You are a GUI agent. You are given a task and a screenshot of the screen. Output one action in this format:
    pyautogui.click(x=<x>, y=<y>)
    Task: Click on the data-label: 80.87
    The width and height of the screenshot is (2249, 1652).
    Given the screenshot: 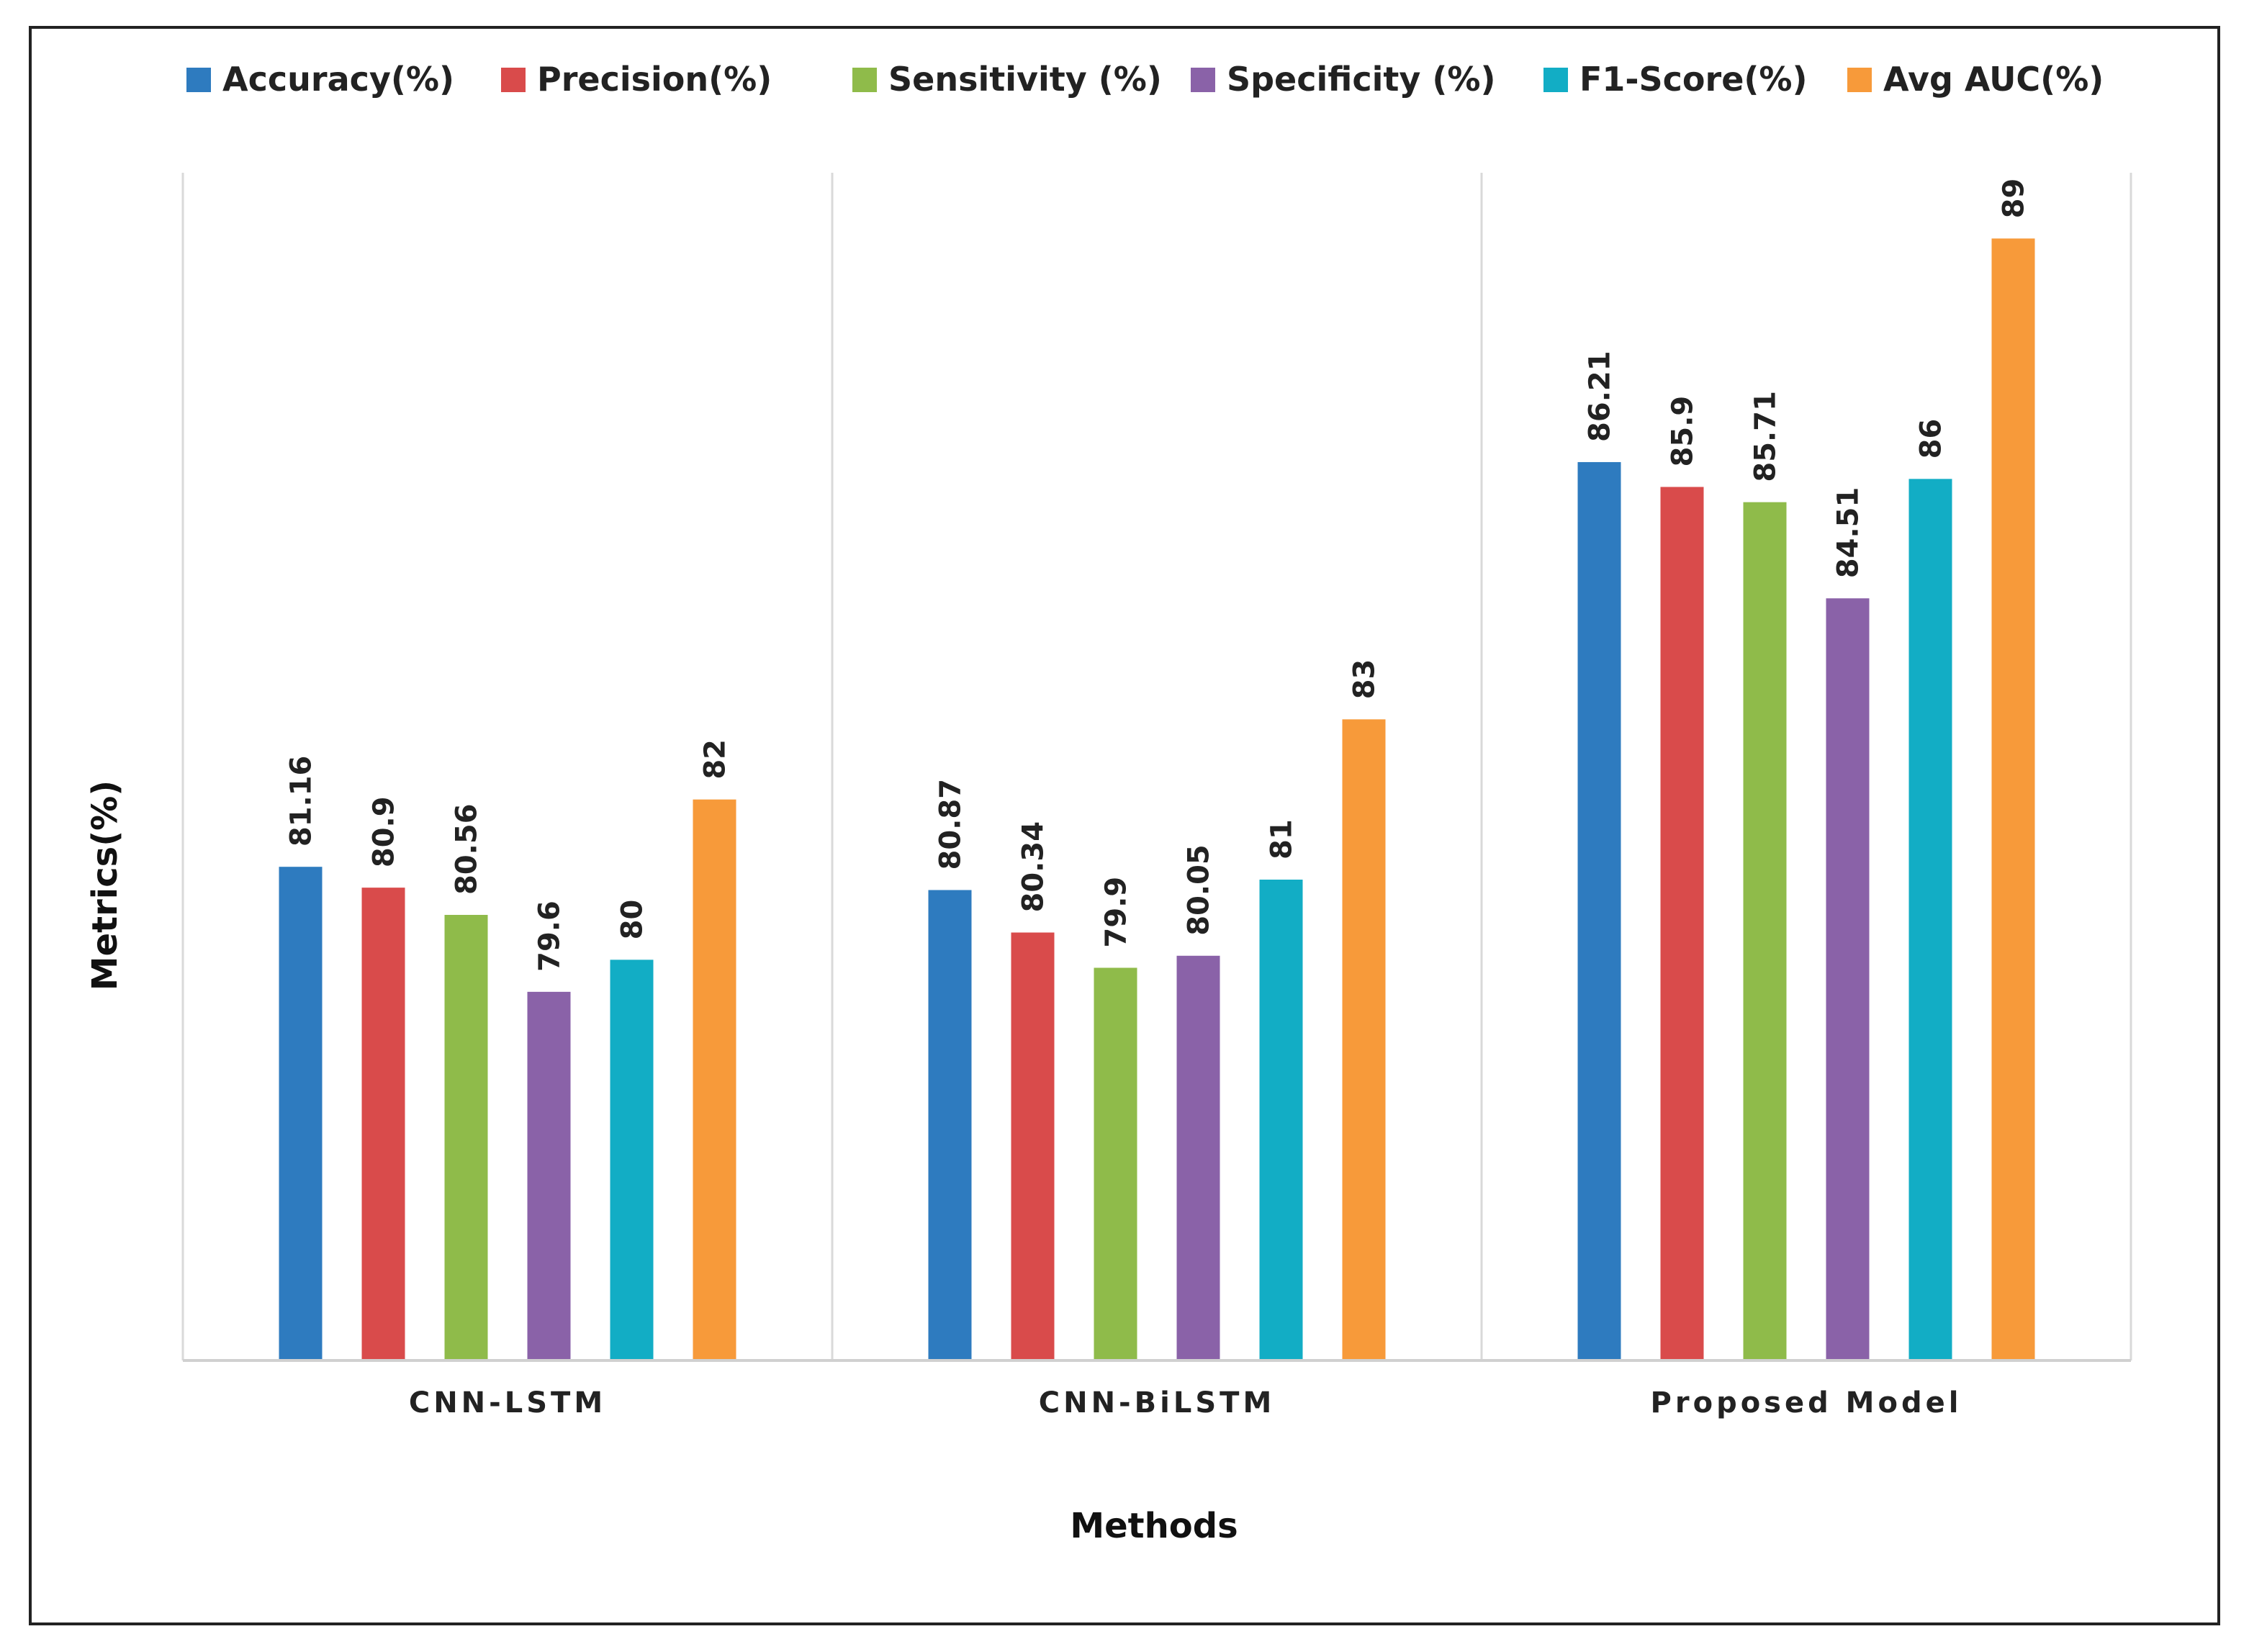 What is the action you would take?
    pyautogui.click(x=951, y=824)
    